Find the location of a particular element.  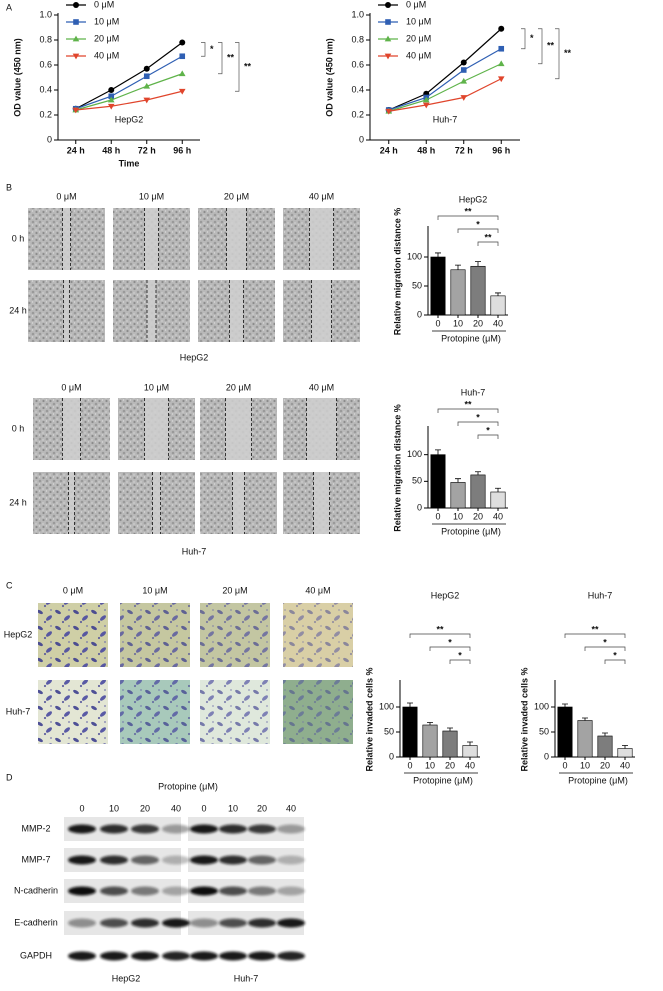

row-label: HepG2 is located at coordinates (18, 634).